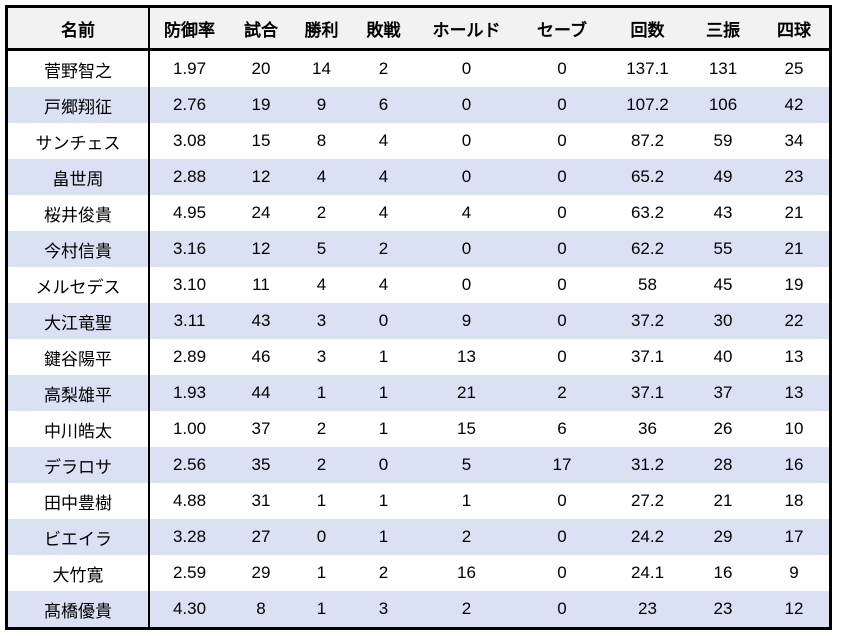 Image resolution: width=846 pixels, height=636 pixels. Describe the element at coordinates (794, 428) in the screenshot. I see `stat-cell: 10` at that location.